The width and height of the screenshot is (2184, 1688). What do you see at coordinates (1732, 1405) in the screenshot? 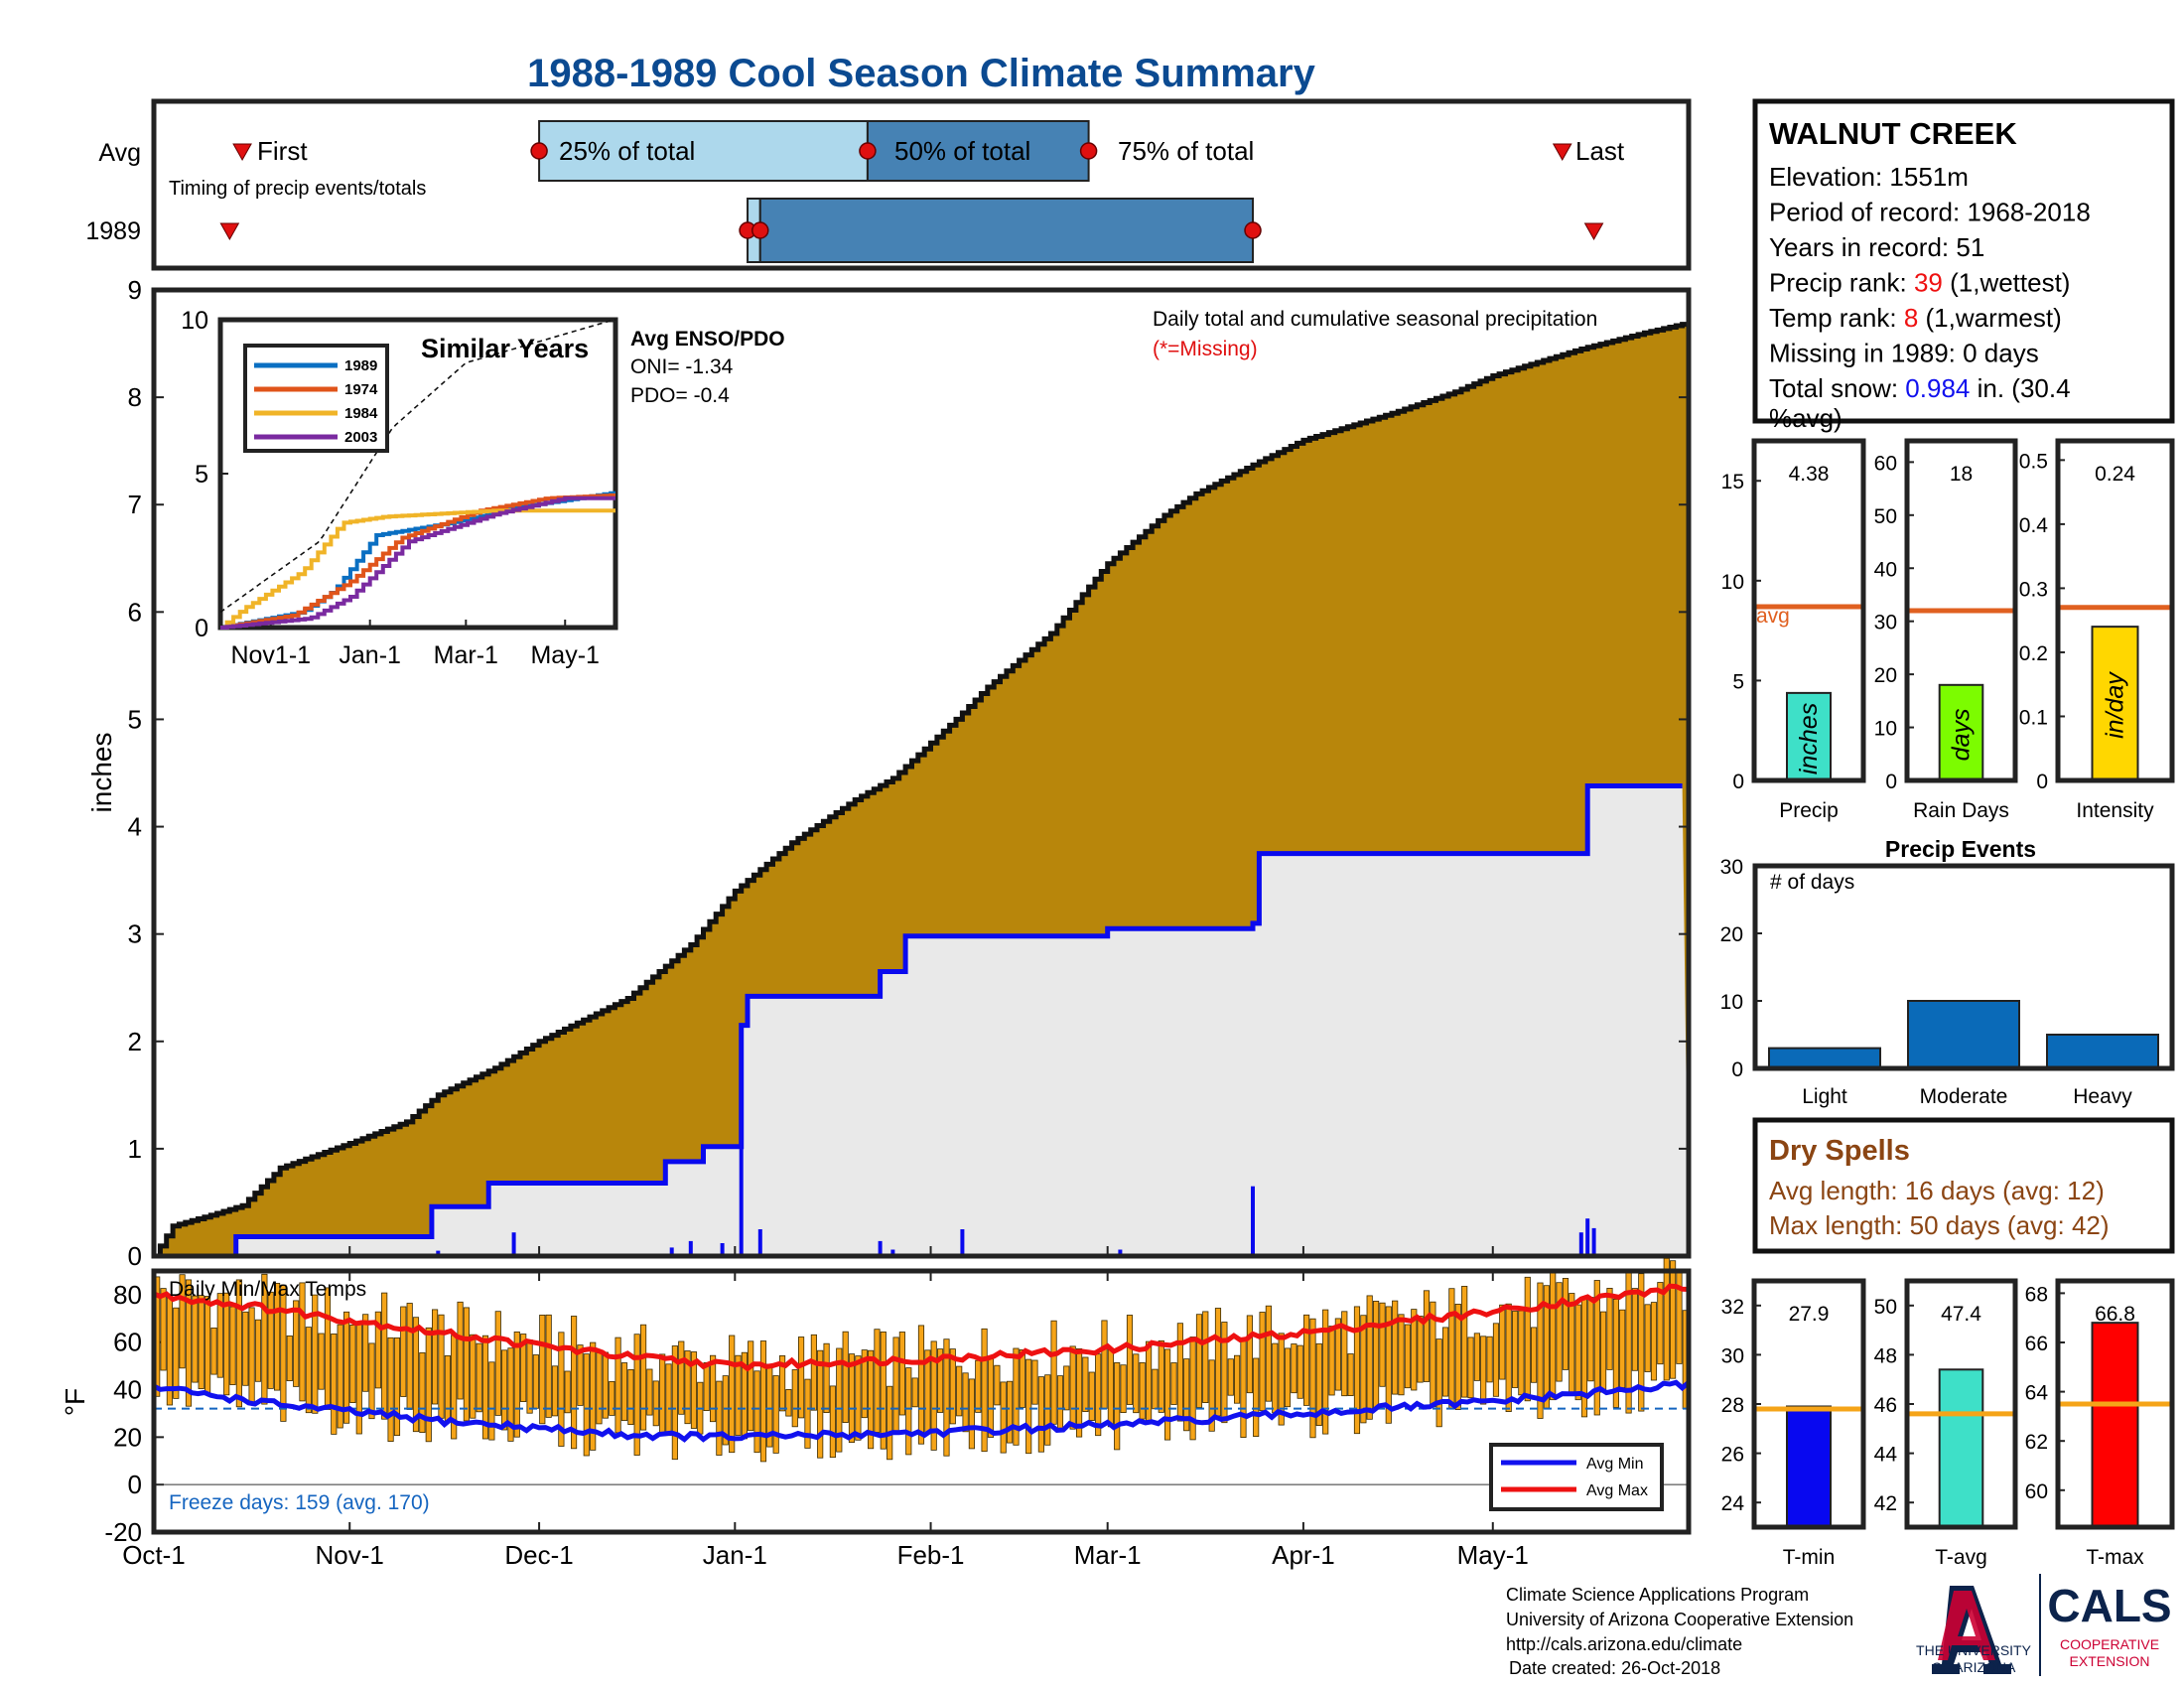
I see `tmin-ytick-label: 28` at bounding box center [1732, 1405].